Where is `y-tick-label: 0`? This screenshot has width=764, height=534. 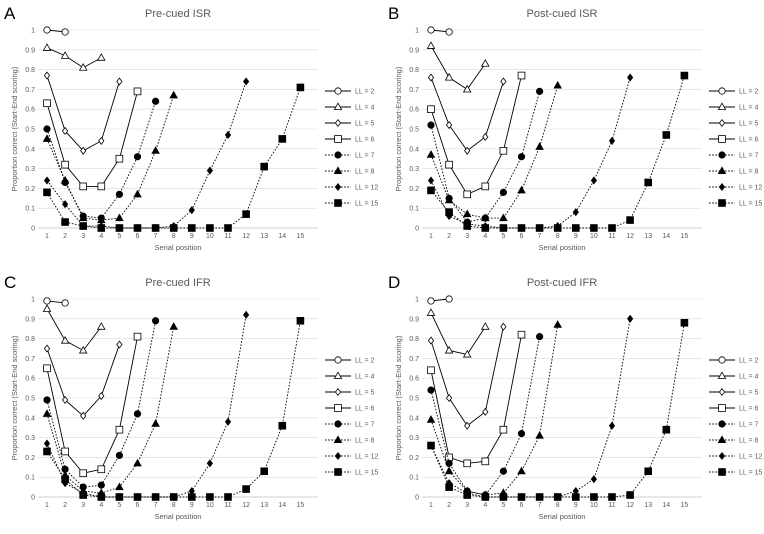
y-tick-label: 0 is located at coordinates (33, 498).